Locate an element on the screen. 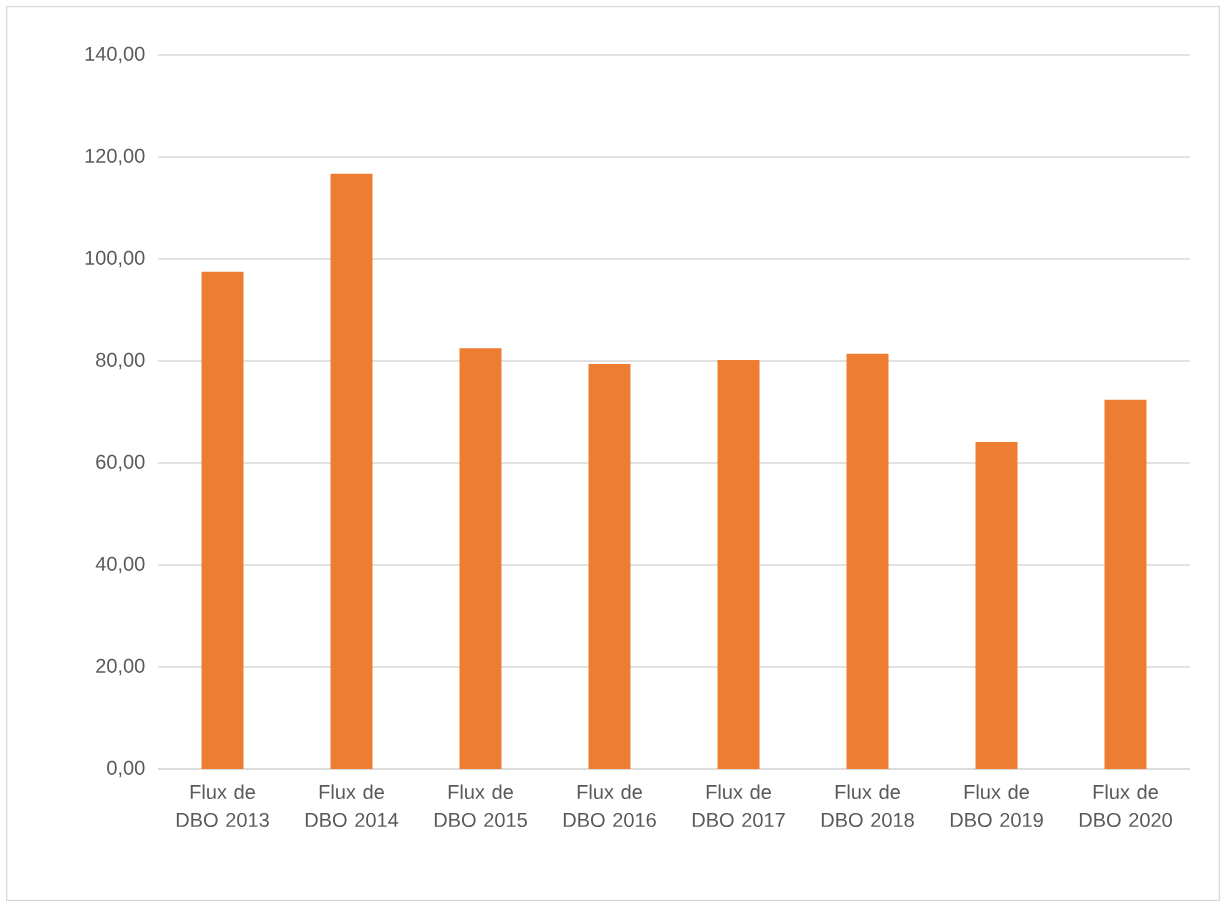 This screenshot has height=907, width=1226. x-tick-label: Flux de DBO 2013 is located at coordinates (222, 806).